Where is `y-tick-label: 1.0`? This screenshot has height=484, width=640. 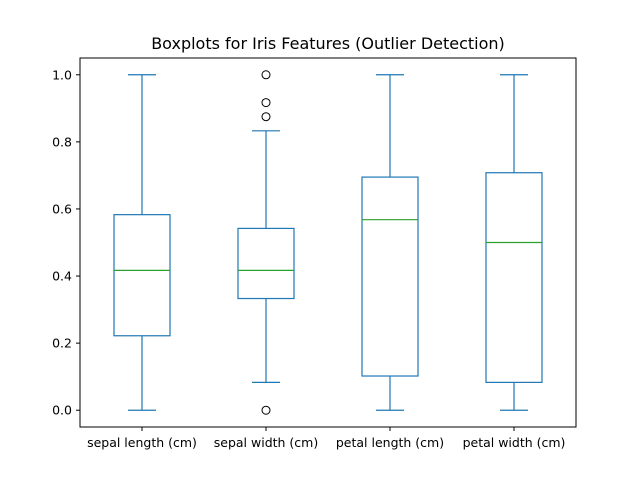
y-tick-label: 1.0 is located at coordinates (62, 74).